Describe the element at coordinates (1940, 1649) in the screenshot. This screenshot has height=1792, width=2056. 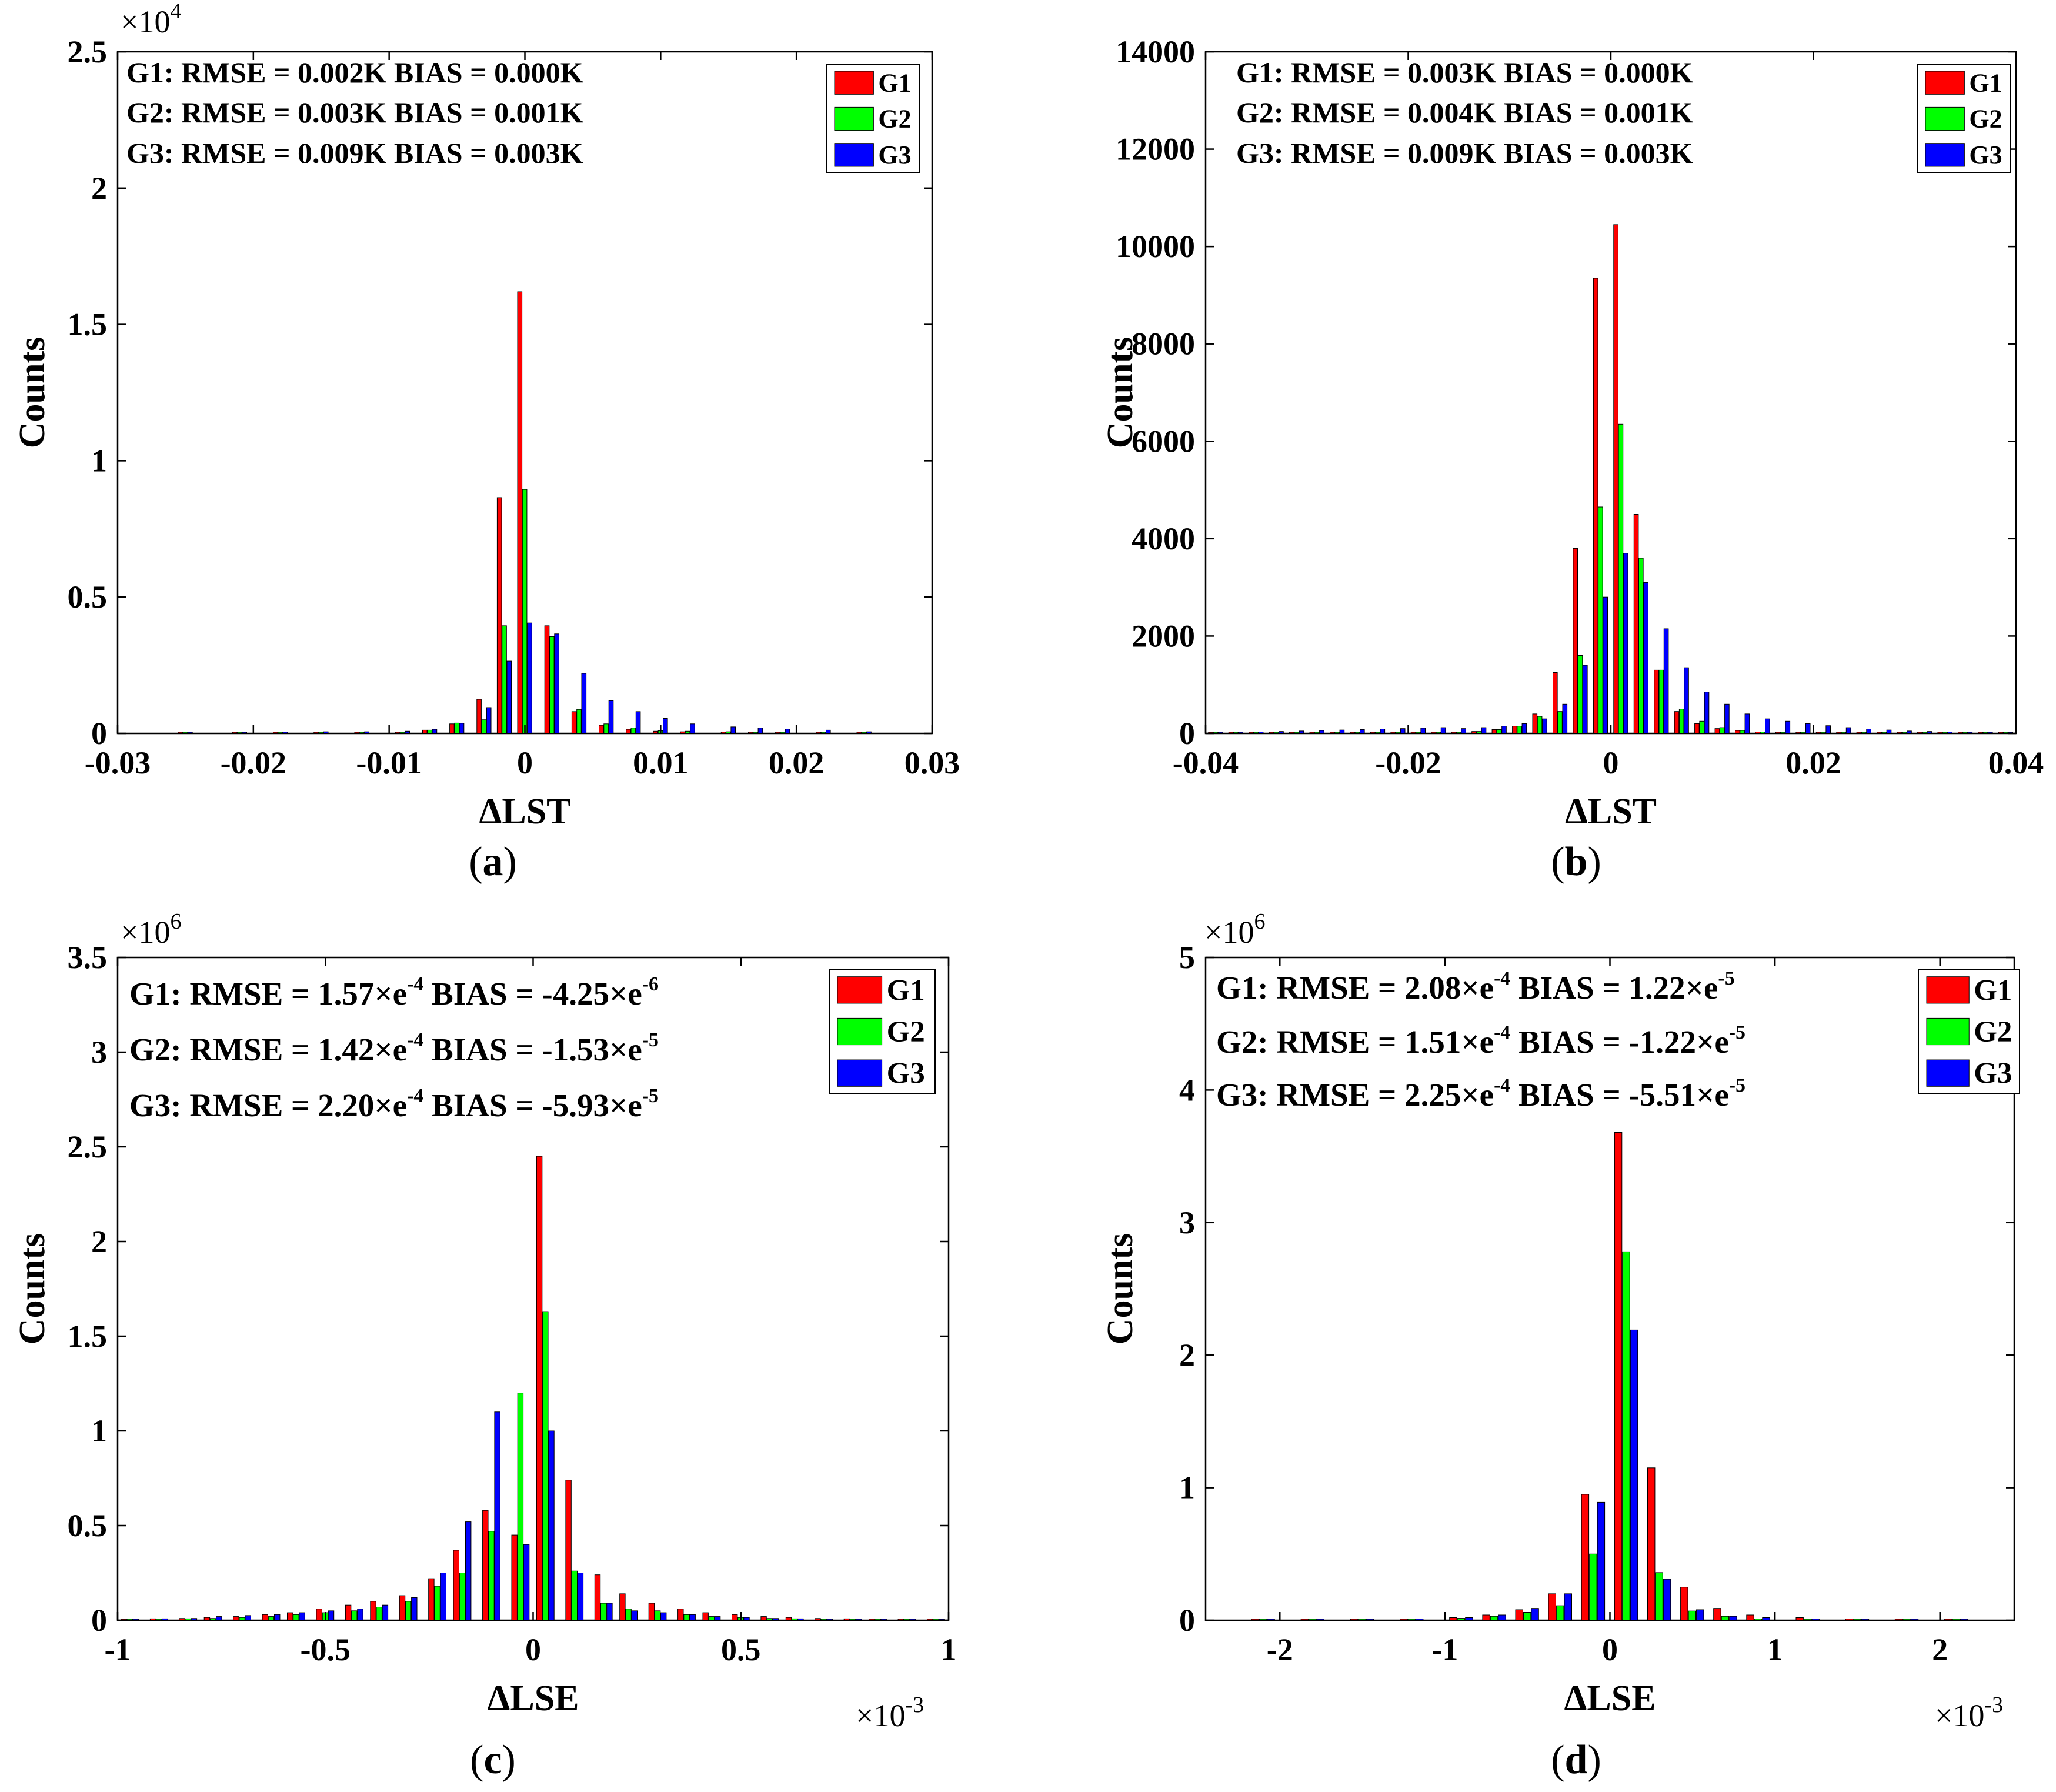
I see `x-tick-label: 2` at that location.